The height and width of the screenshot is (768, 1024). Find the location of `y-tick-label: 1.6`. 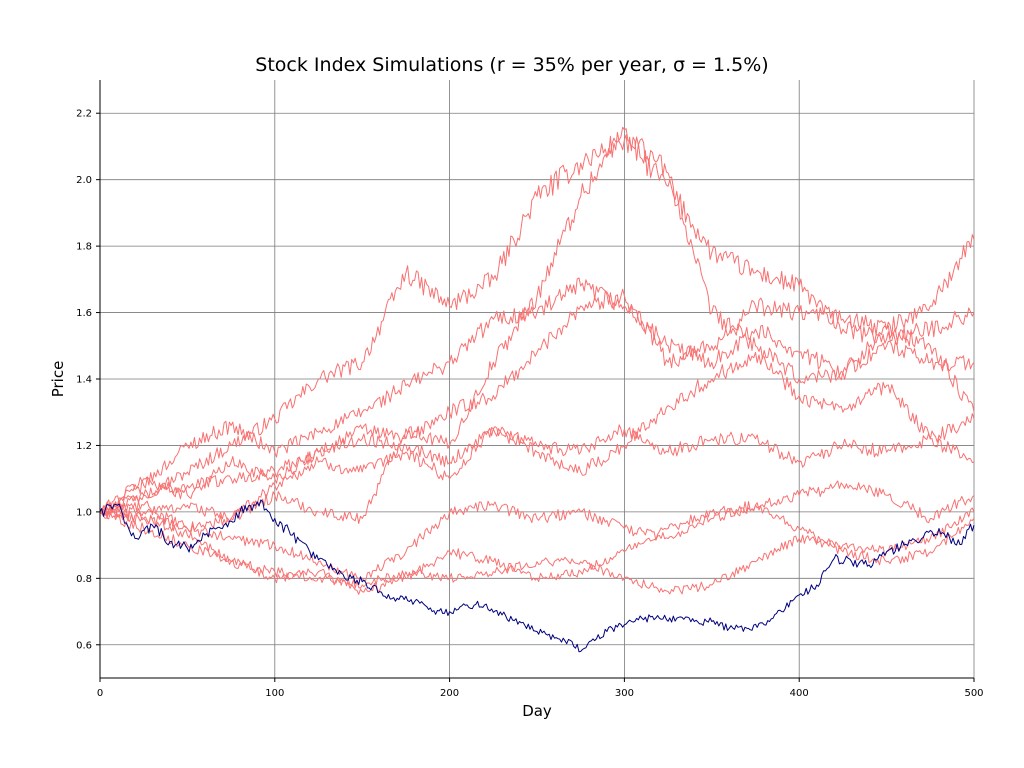

y-tick-label: 1.6 is located at coordinates (84, 313).